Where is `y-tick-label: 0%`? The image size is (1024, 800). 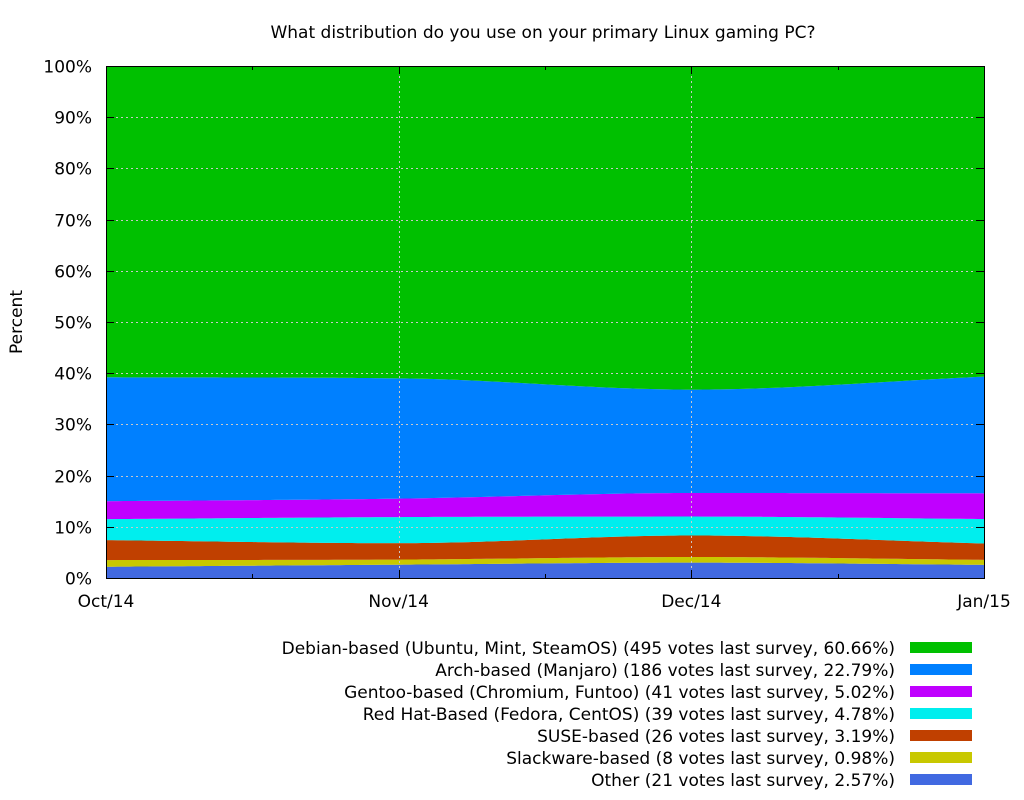
y-tick-label: 0% is located at coordinates (78, 580).